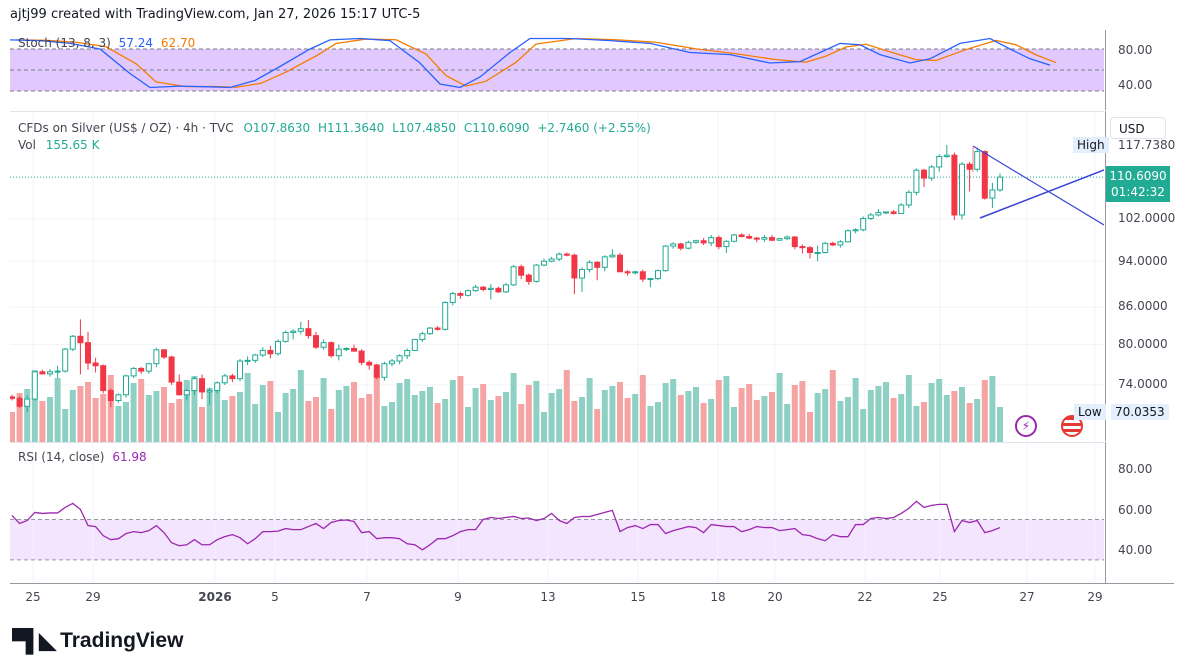 This screenshot has height=670, width=1184. I want to click on tradingview-logo: ▀▌◣ TradingView, so click(97, 641).